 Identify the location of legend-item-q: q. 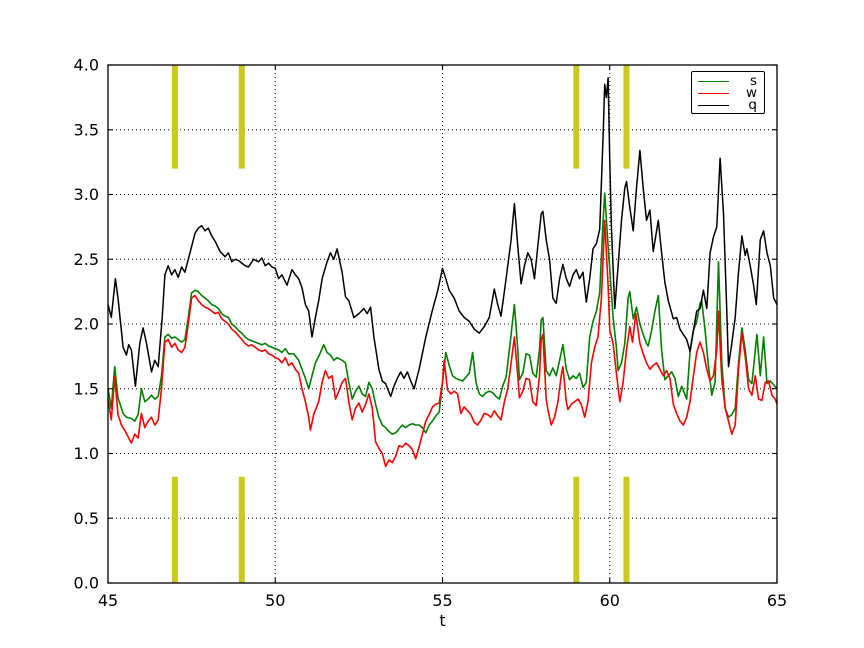
(727, 105).